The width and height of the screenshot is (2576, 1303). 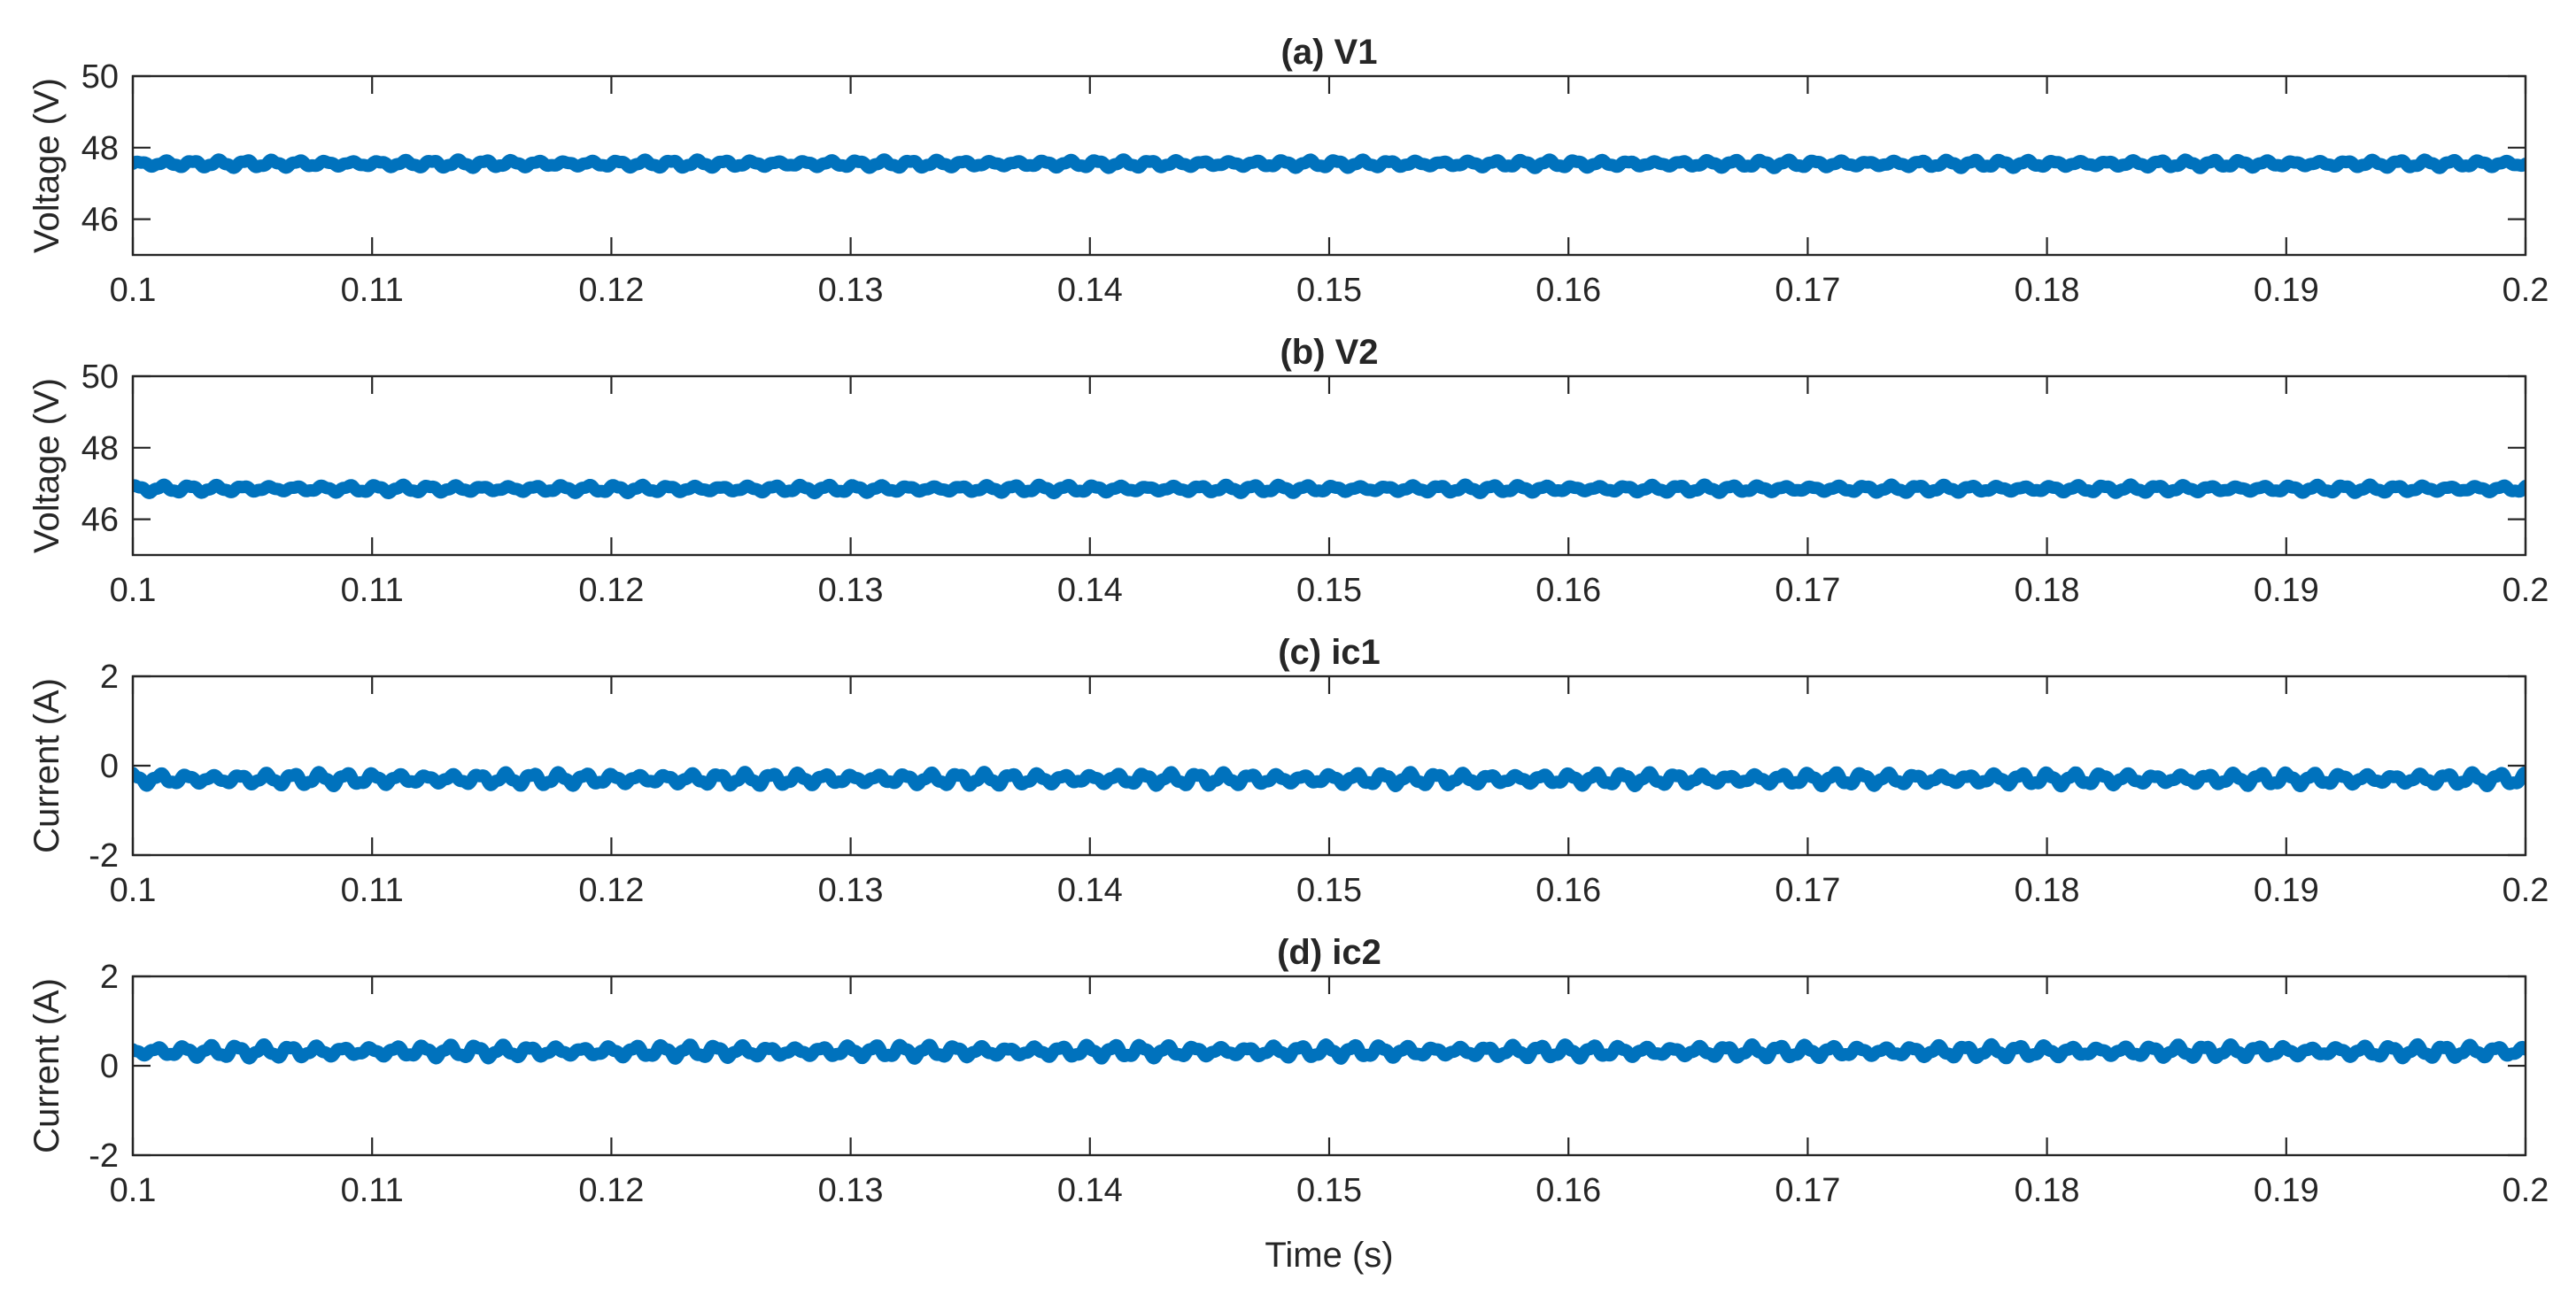 What do you see at coordinates (1329, 352) in the screenshot?
I see `panel-title: (b) V2` at bounding box center [1329, 352].